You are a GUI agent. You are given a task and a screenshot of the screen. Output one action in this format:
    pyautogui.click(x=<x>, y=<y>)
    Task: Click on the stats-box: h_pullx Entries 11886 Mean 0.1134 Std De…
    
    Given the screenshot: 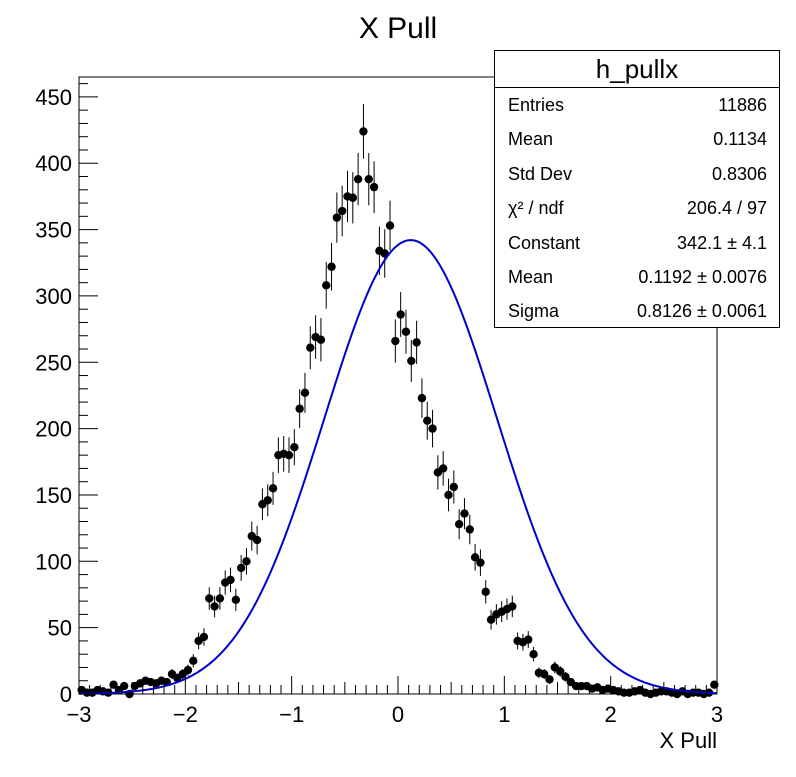 What is the action you would take?
    pyautogui.click(x=637, y=189)
    